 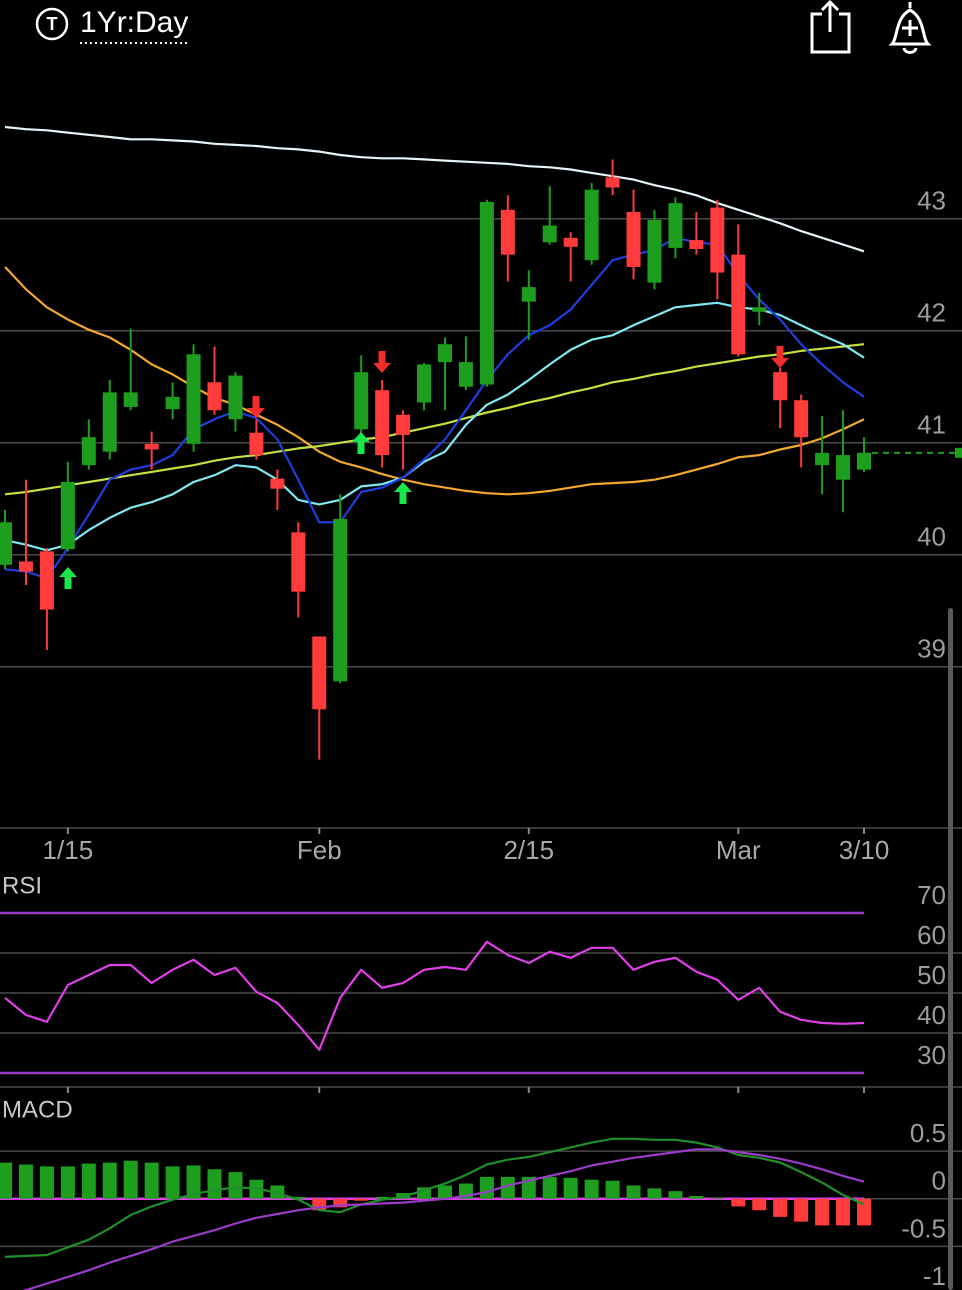 I want to click on x-tick-label: Mar, so click(x=738, y=850).